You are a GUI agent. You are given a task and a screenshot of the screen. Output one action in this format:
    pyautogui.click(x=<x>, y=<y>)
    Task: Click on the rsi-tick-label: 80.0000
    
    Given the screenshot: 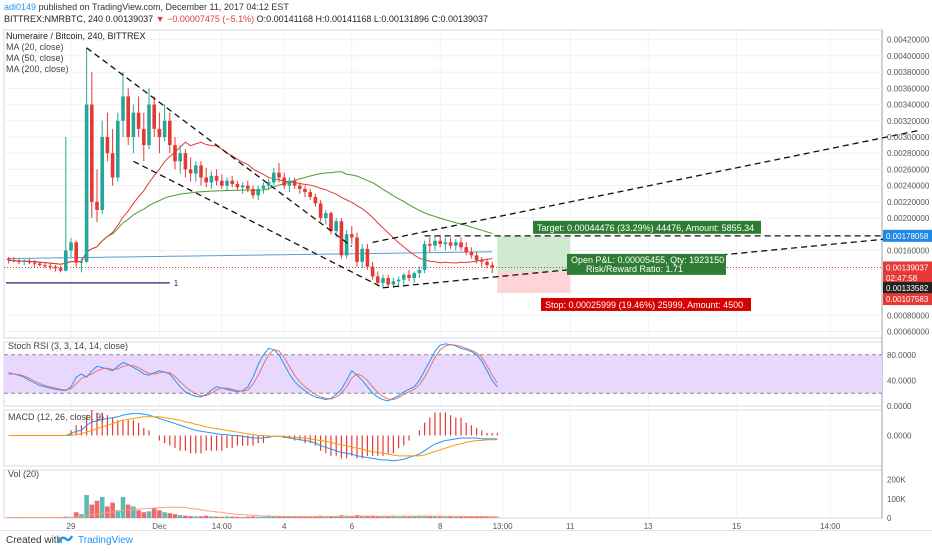 What is the action you would take?
    pyautogui.click(x=901, y=355)
    